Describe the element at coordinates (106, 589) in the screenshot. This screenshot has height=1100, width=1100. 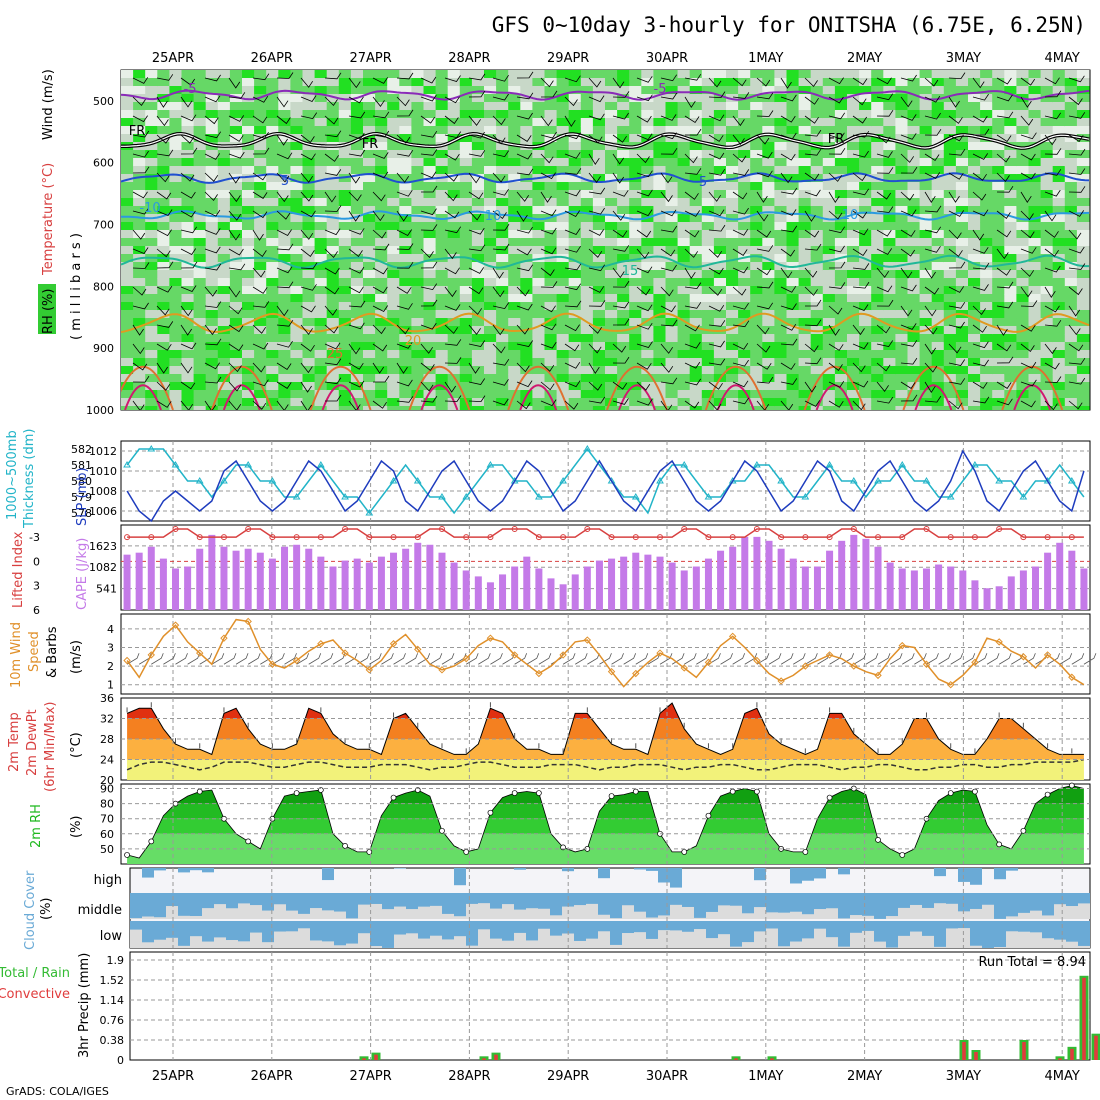
I see `cape-tick-2: 541` at that location.